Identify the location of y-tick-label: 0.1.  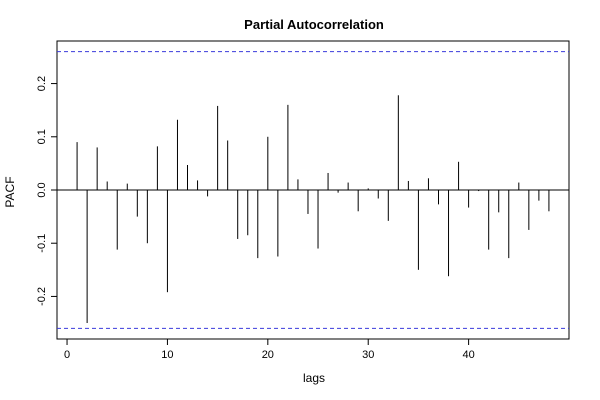
(42, 136).